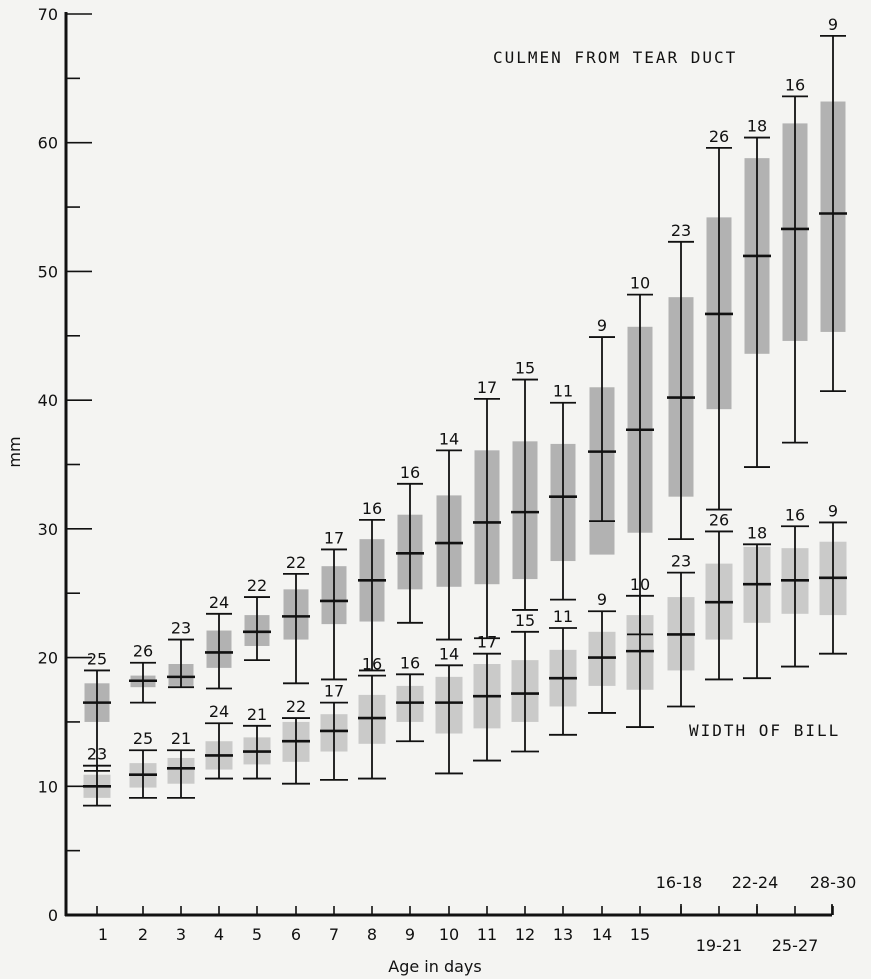 This screenshot has height=979, width=871. What do you see at coordinates (795, 945) in the screenshot?
I see `x-tick-label: 25-27` at bounding box center [795, 945].